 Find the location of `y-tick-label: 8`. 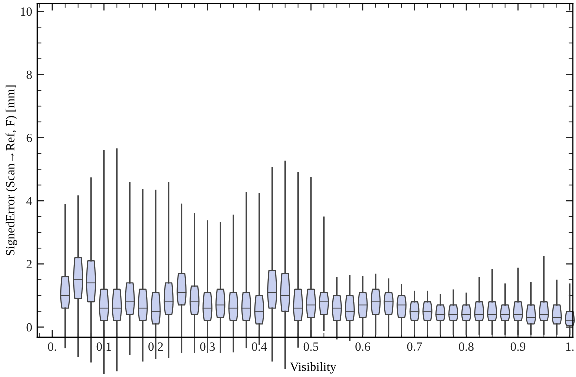

y-tick-label: 8 is located at coordinates (29, 75).